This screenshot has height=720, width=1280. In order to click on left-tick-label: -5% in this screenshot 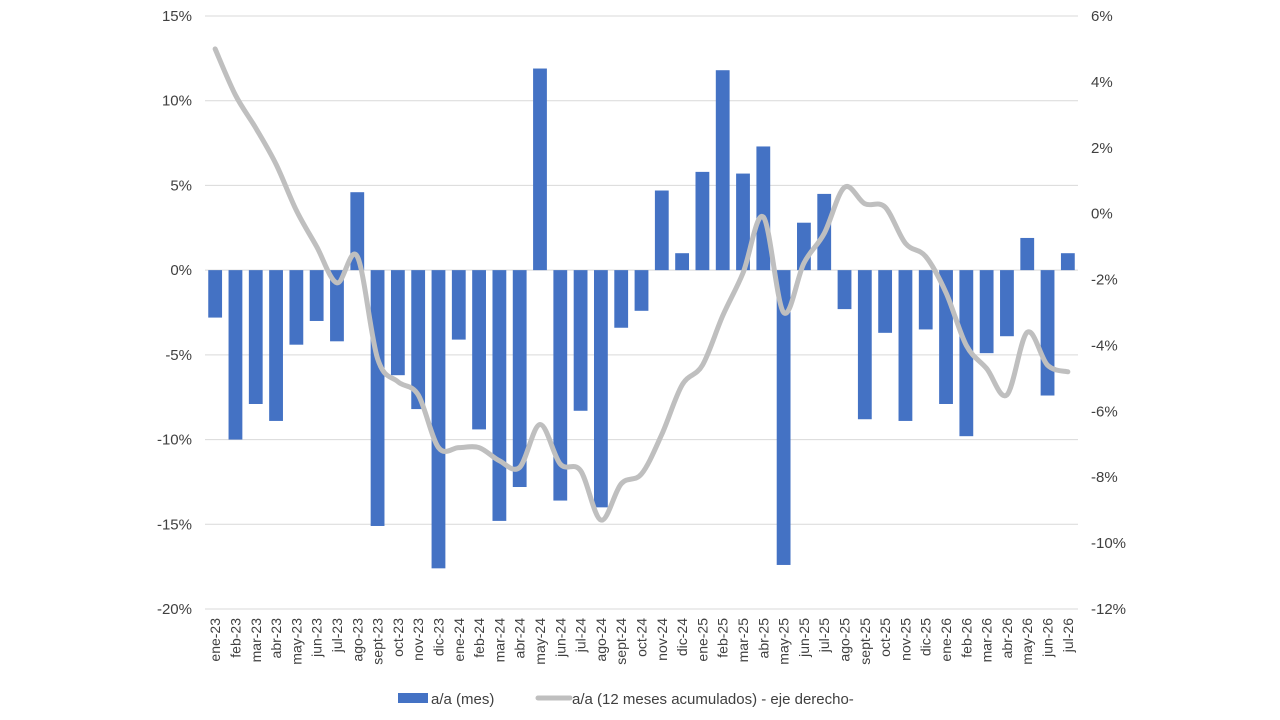, I will do `click(178, 355)`.